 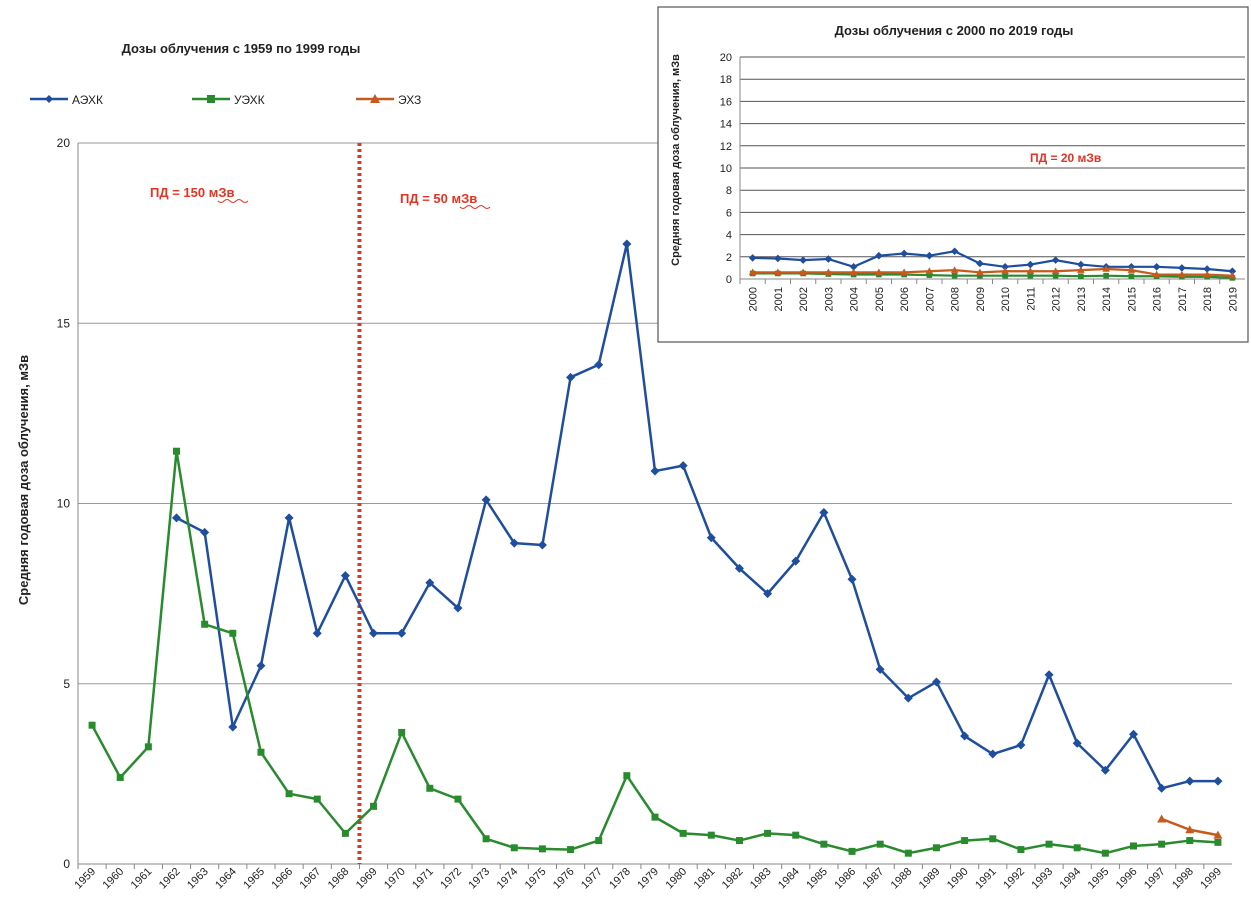 What do you see at coordinates (282, 879) in the screenshot?
I see `x-tick-label: 1966` at bounding box center [282, 879].